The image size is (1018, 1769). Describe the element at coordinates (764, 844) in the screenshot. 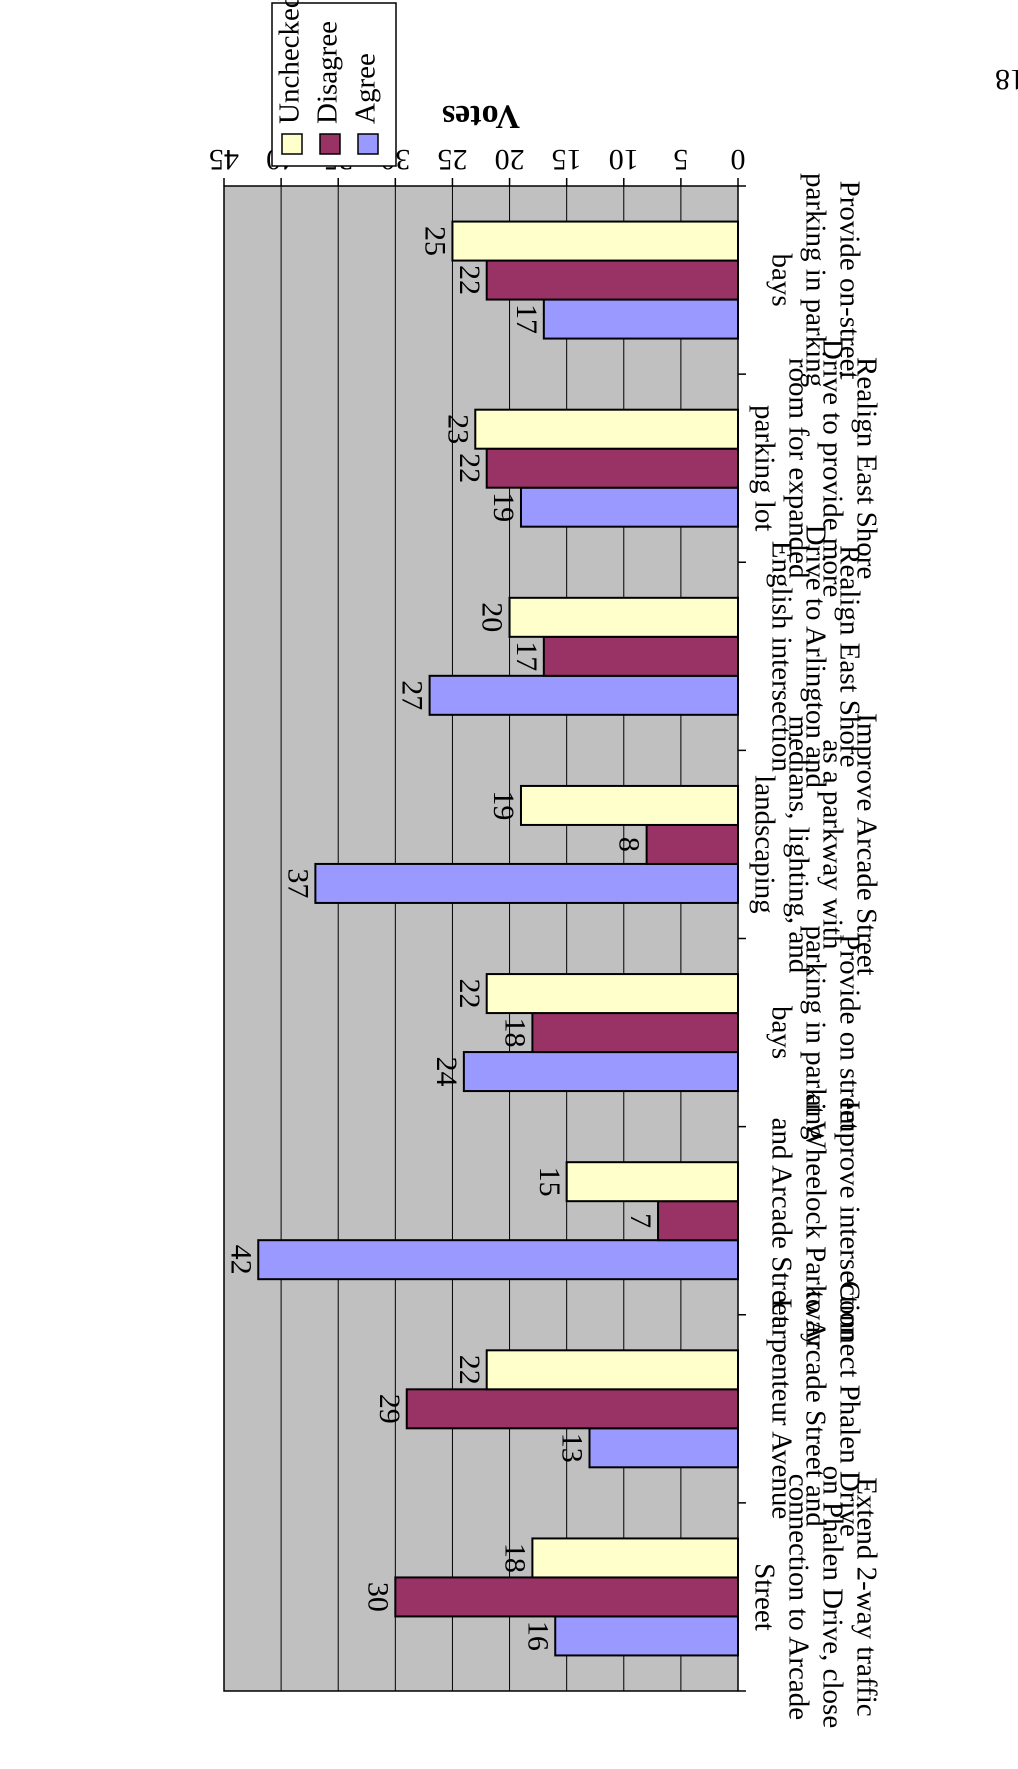

I see `category-label-line: landscaping` at that location.